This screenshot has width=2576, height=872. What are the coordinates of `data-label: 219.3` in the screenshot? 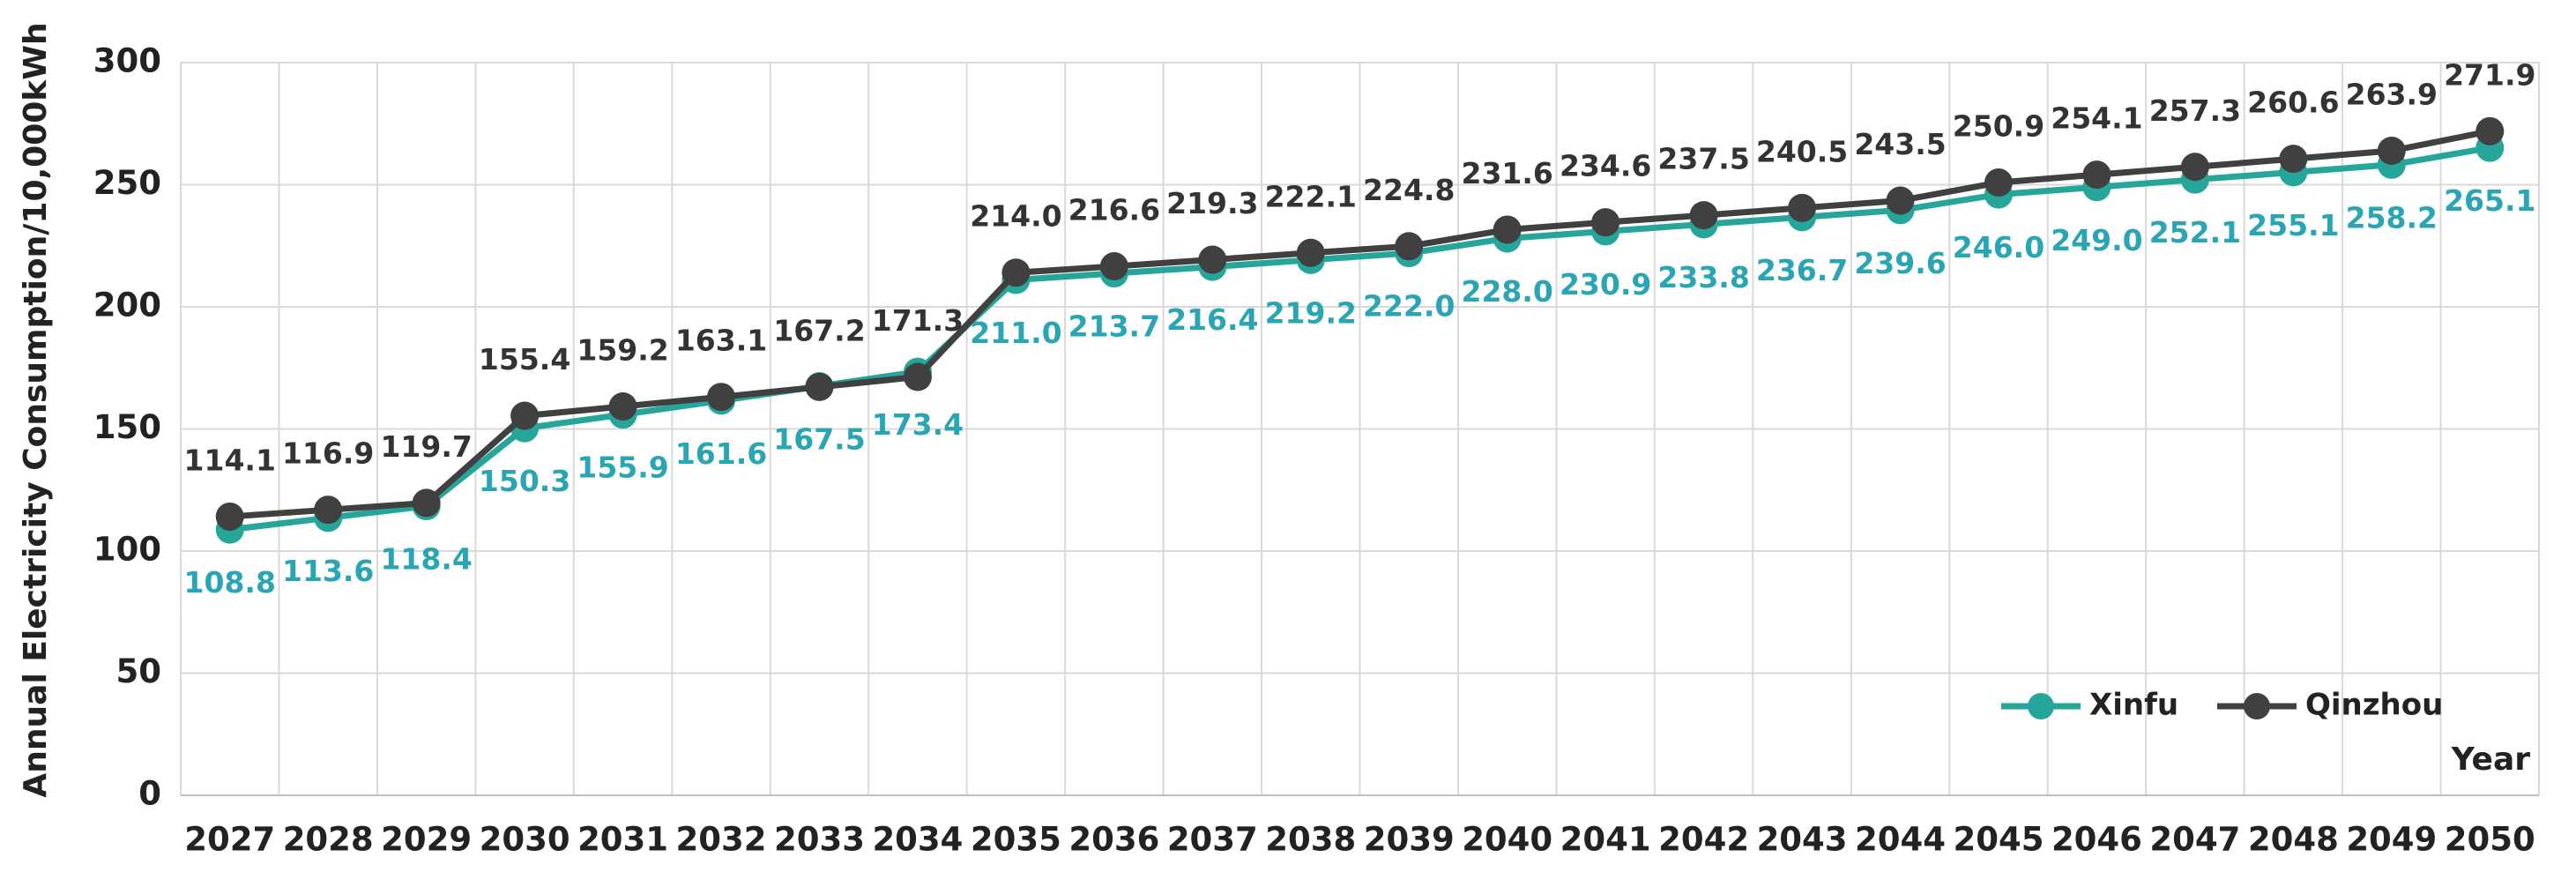 It's located at (1212, 203).